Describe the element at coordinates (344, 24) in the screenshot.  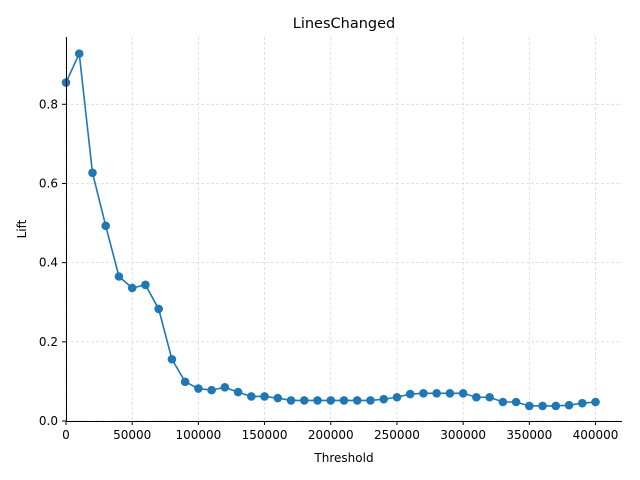
I see `chart-title: LinesChanged` at that location.